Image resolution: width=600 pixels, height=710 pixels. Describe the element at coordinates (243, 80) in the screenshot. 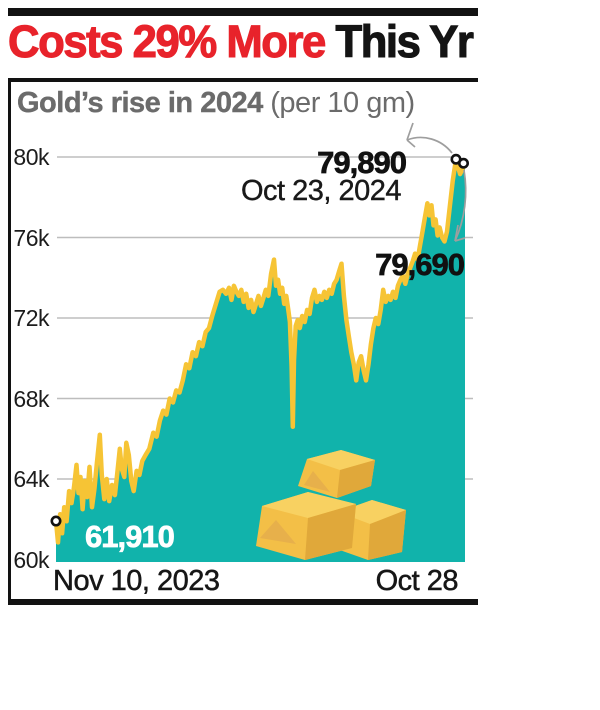

I see `card-border-top` at that location.